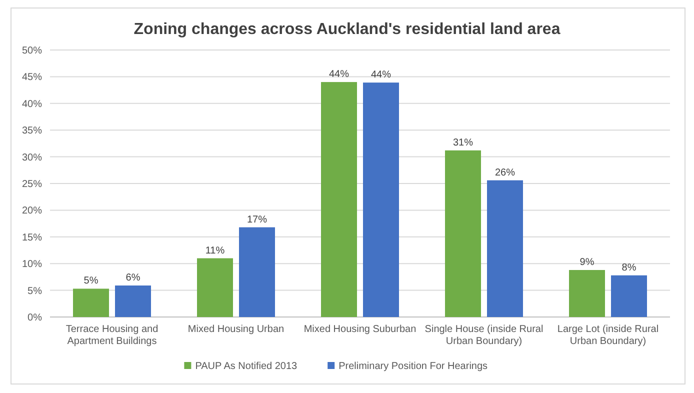 This screenshot has height=393, width=694. Describe the element at coordinates (32, 238) in the screenshot. I see `y-tick-label: 15%` at that location.